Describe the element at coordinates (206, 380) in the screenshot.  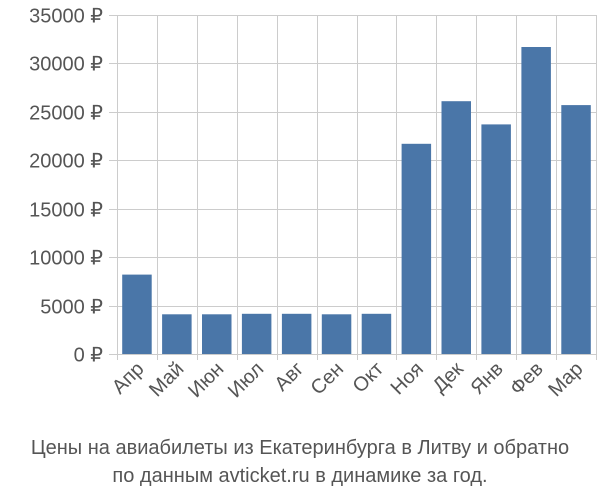
I see `x-tick-label: Июн` at that location.